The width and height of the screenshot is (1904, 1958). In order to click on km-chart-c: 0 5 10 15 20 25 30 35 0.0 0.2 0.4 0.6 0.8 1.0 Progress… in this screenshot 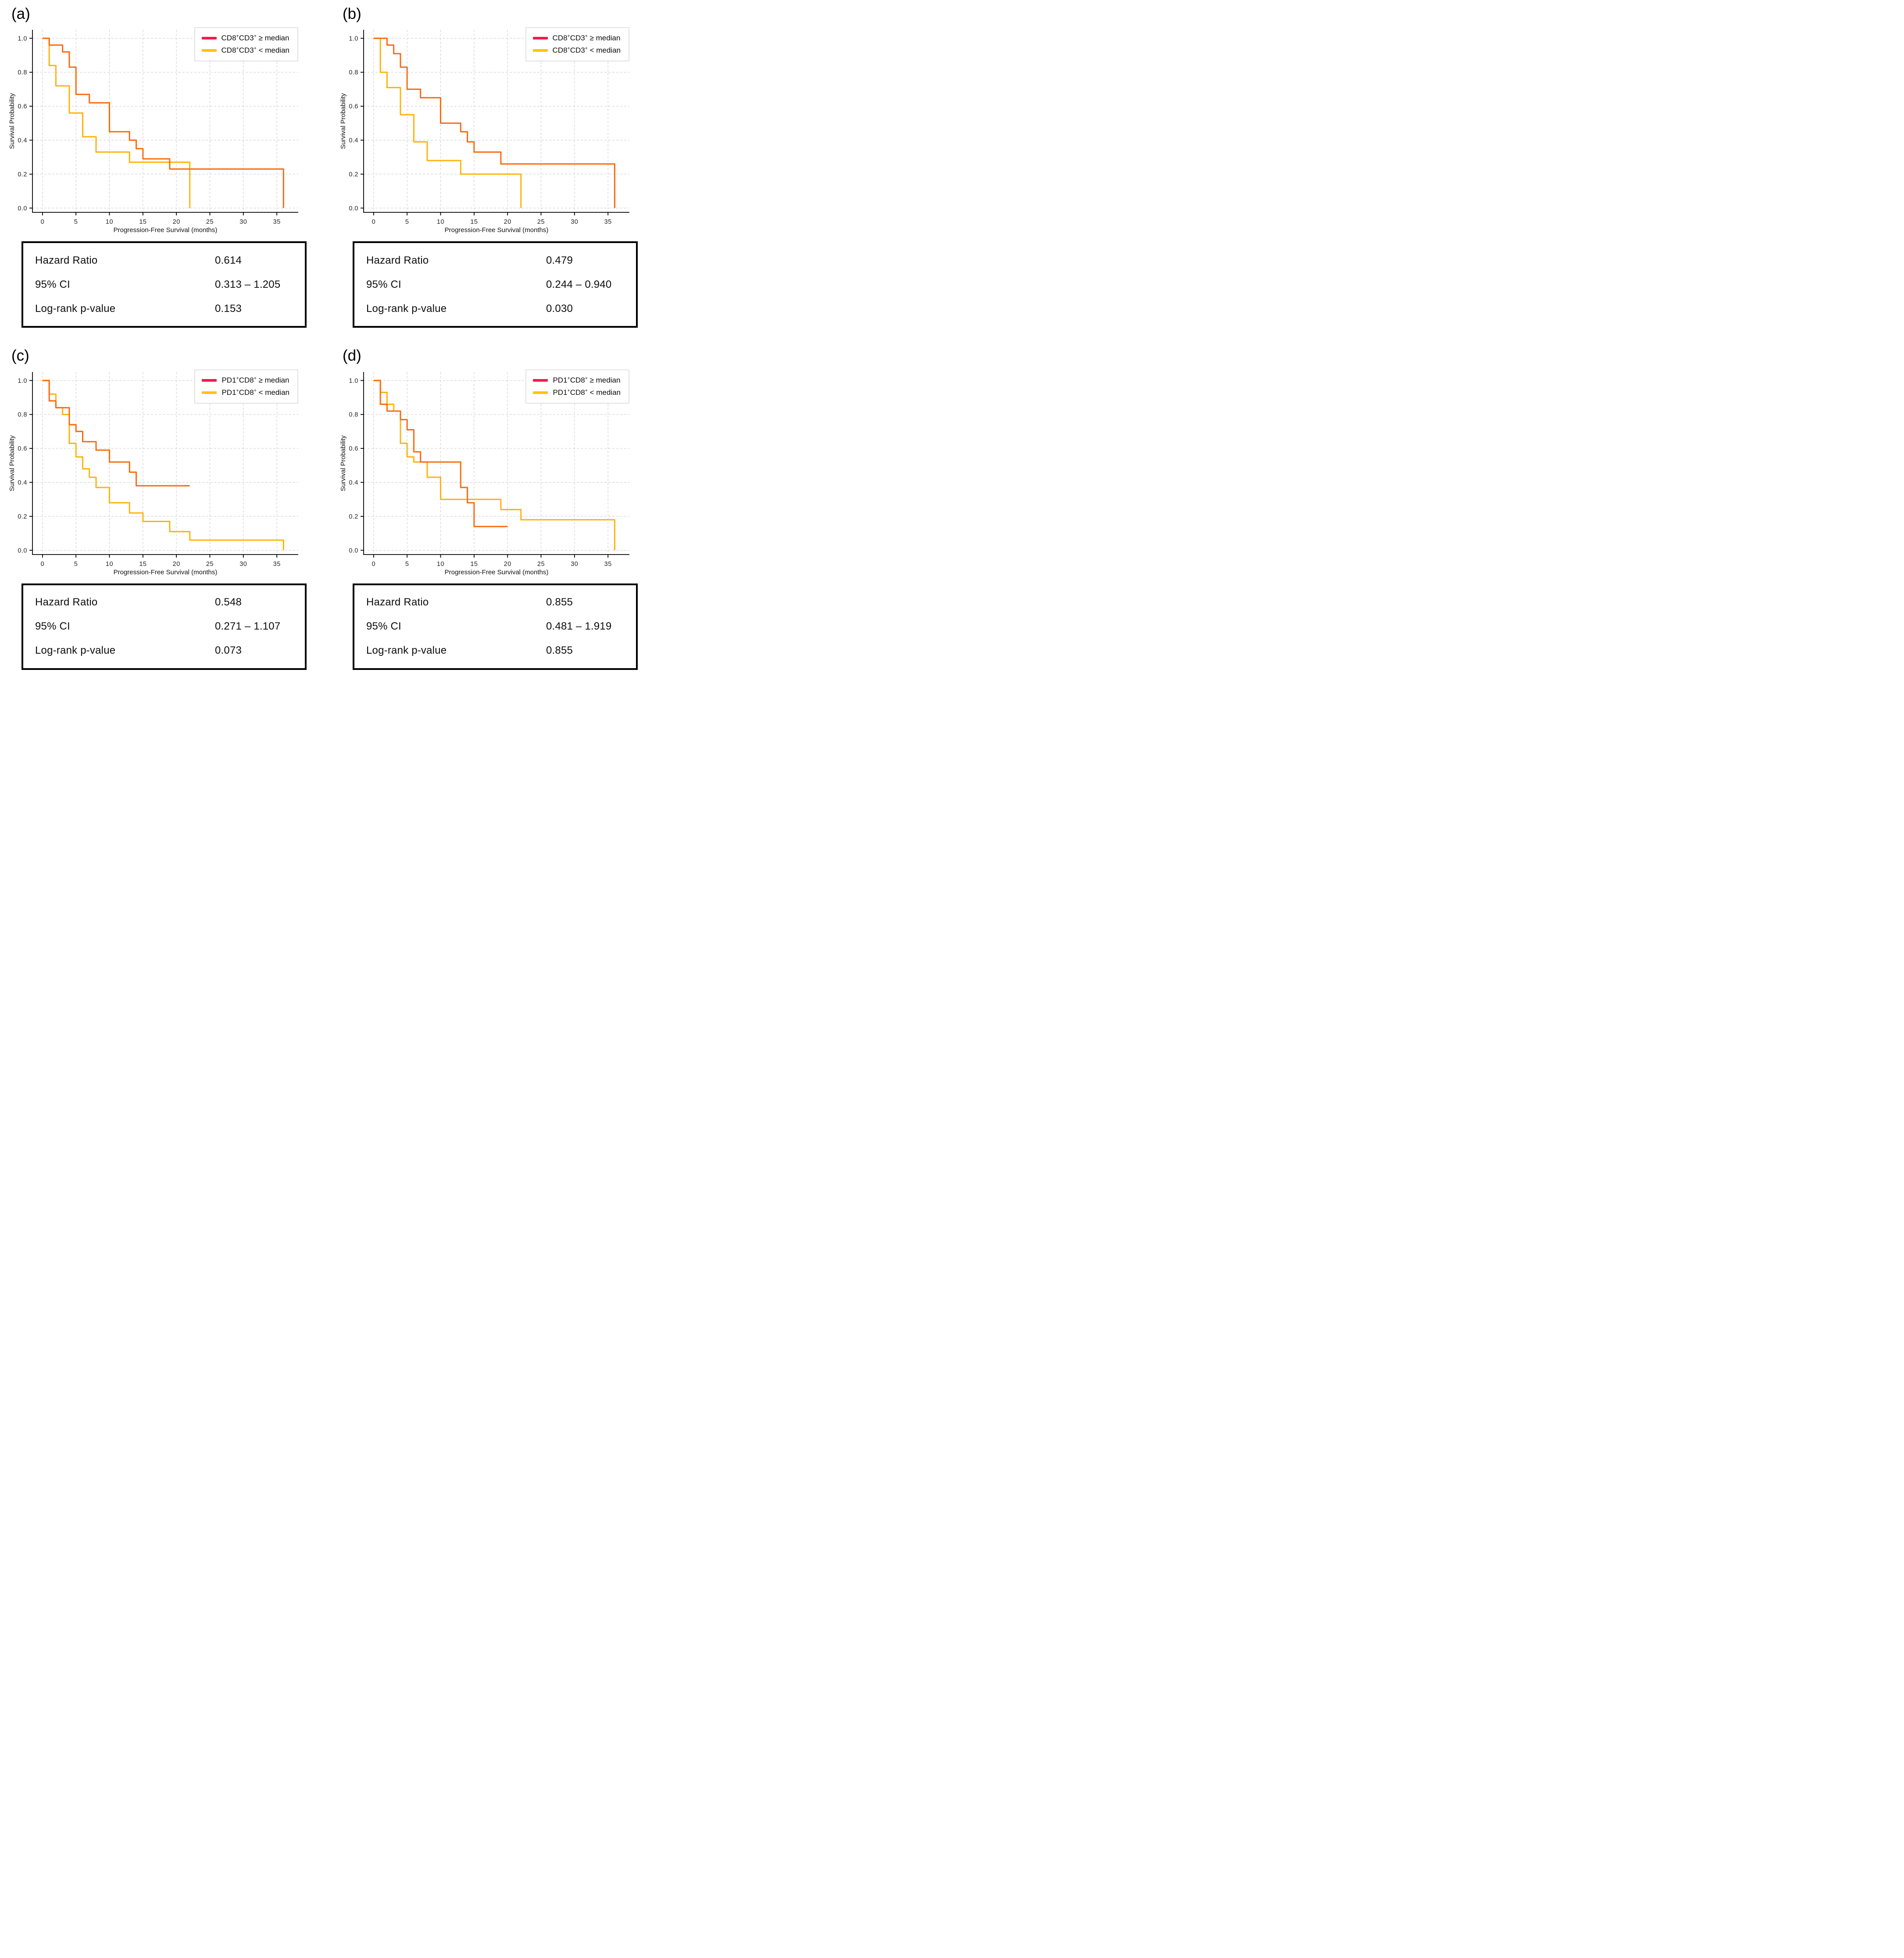, I will do `click(156, 472)`.